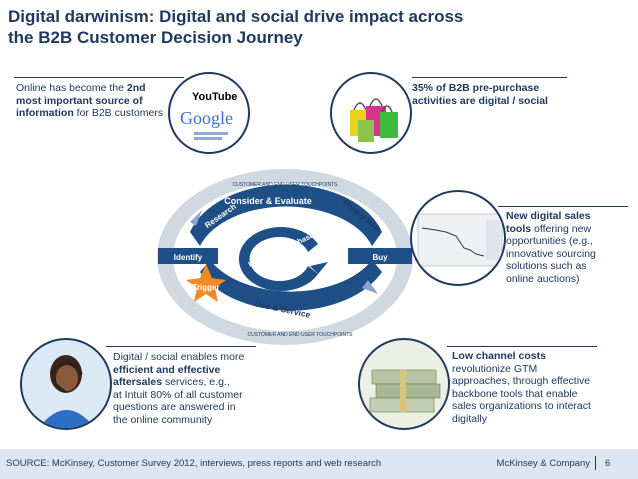 The width and height of the screenshot is (638, 479). I want to click on search-logos-circle: YouTube Google, so click(209, 113).